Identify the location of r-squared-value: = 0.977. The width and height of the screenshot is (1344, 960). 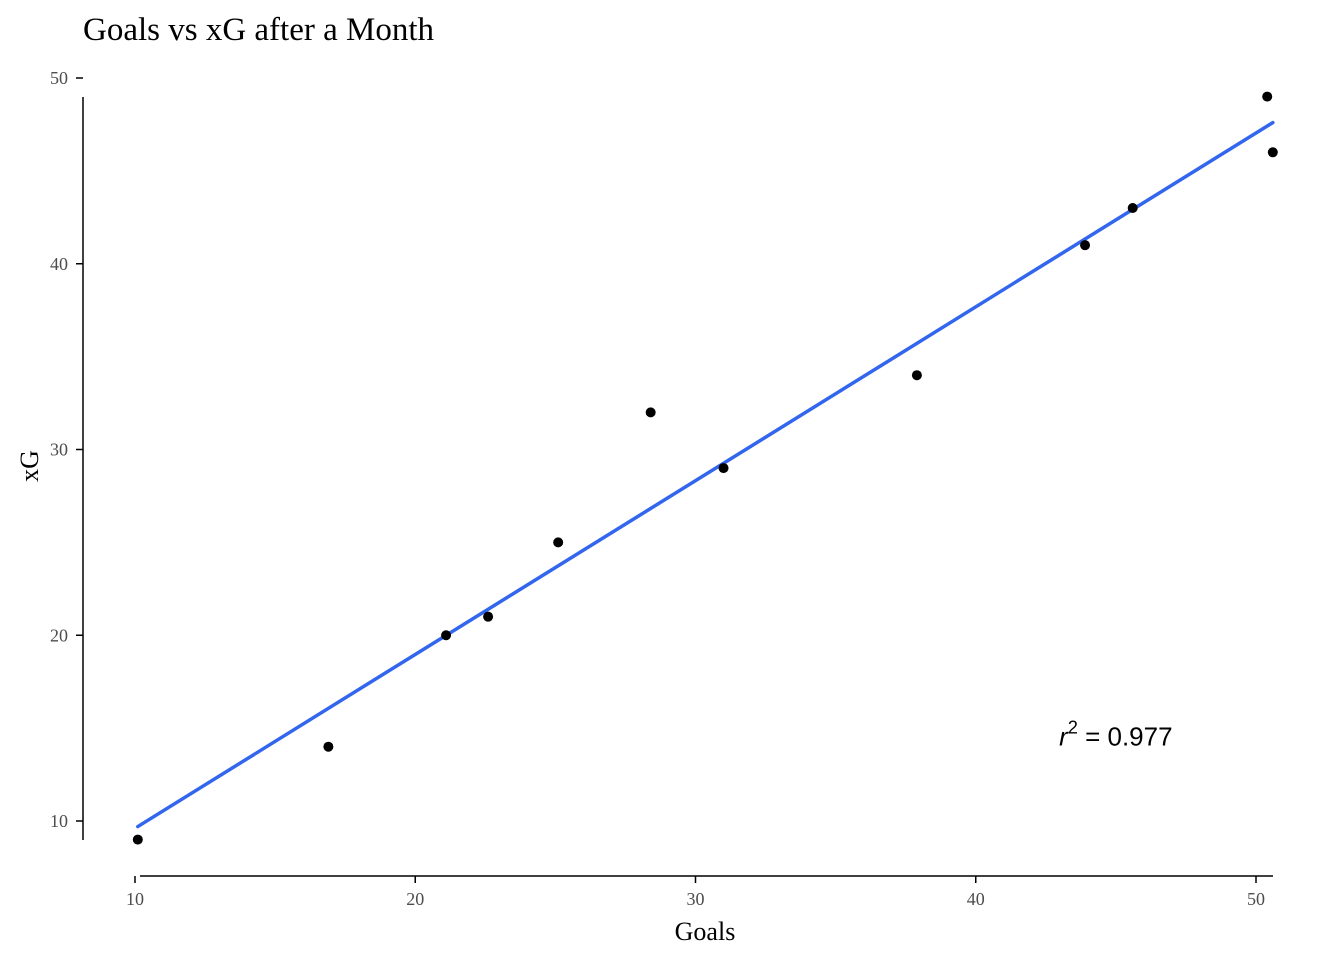
(1125, 736).